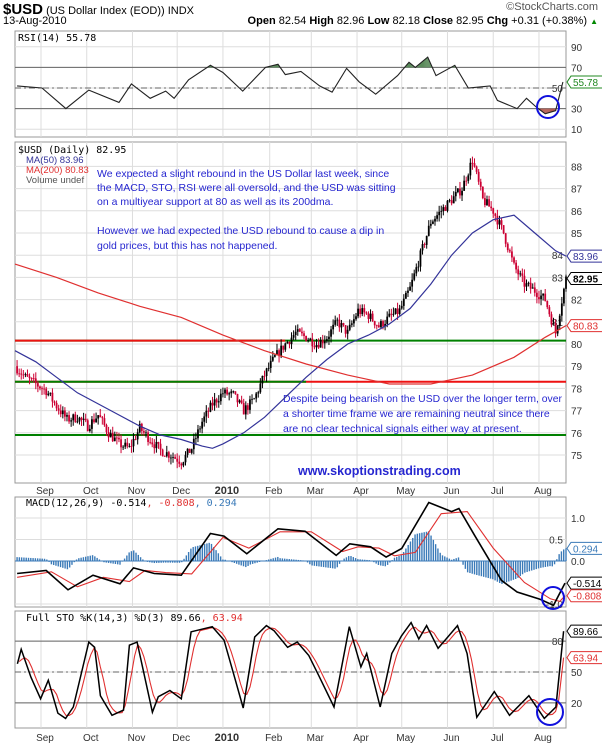 The height and width of the screenshot is (747, 602). I want to click on symbol-name: (US Dollar Index (EOD)), so click(105, 11).